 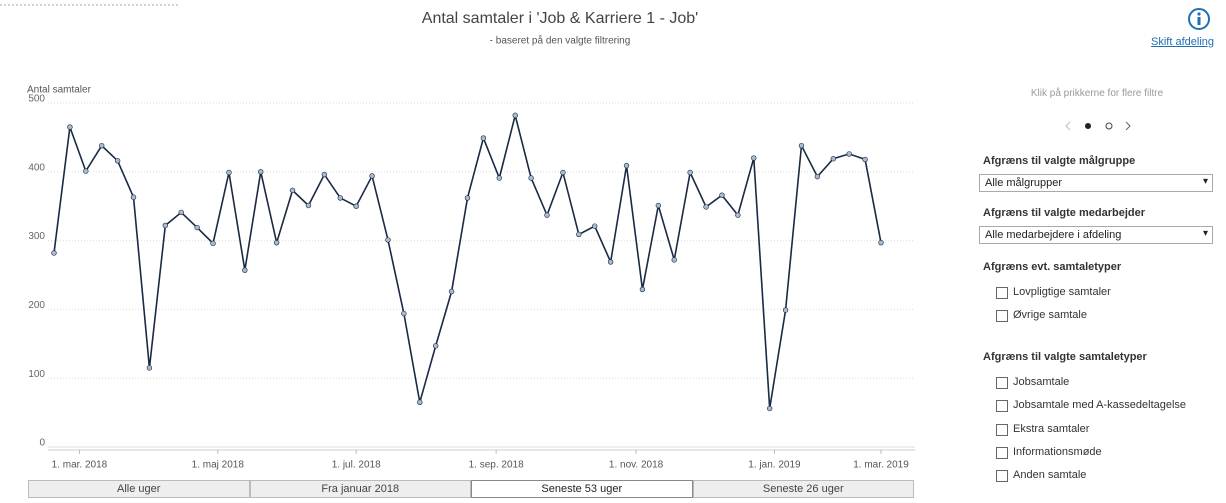 What do you see at coordinates (36, 99) in the screenshot?
I see `y-tick-label: 500` at bounding box center [36, 99].